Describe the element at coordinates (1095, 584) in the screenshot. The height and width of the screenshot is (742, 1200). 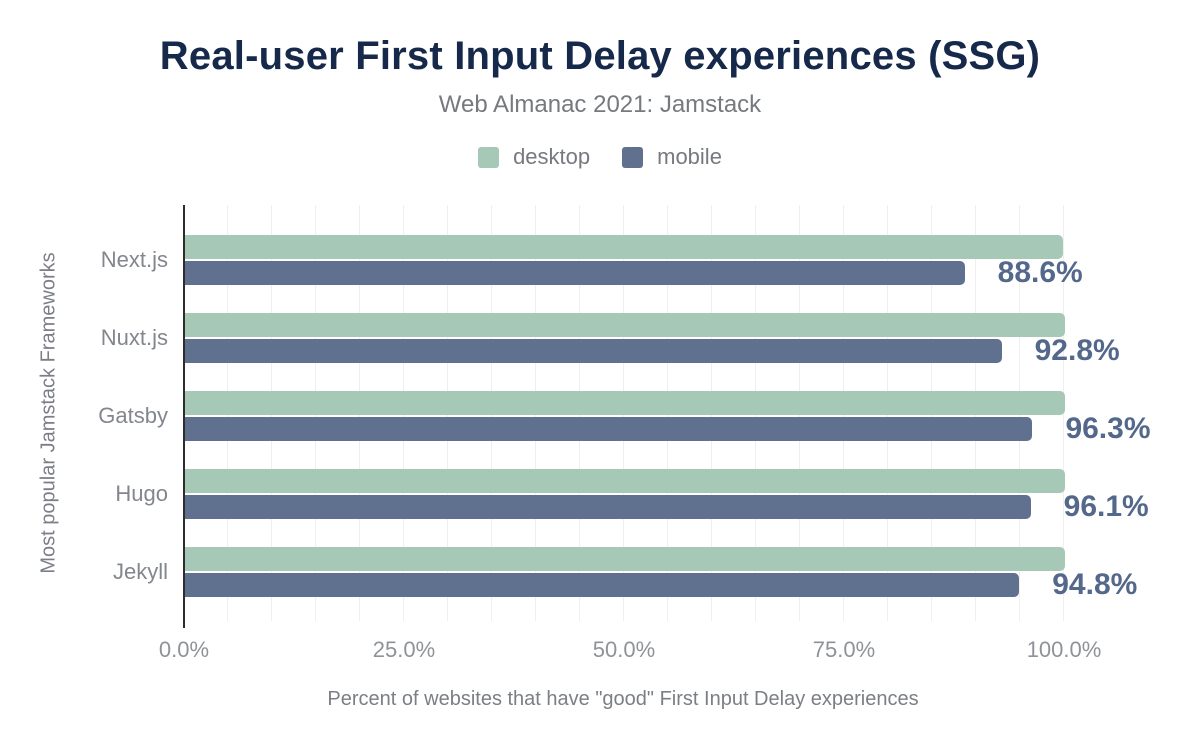
I see `data-label: 94.8%` at that location.